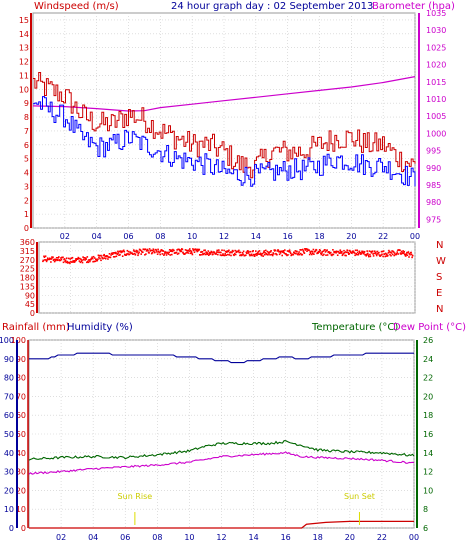 This screenshot has width=468, height=555. What do you see at coordinates (256, 236) in the screenshot?
I see `wind-x-tick: 14` at bounding box center [256, 236].